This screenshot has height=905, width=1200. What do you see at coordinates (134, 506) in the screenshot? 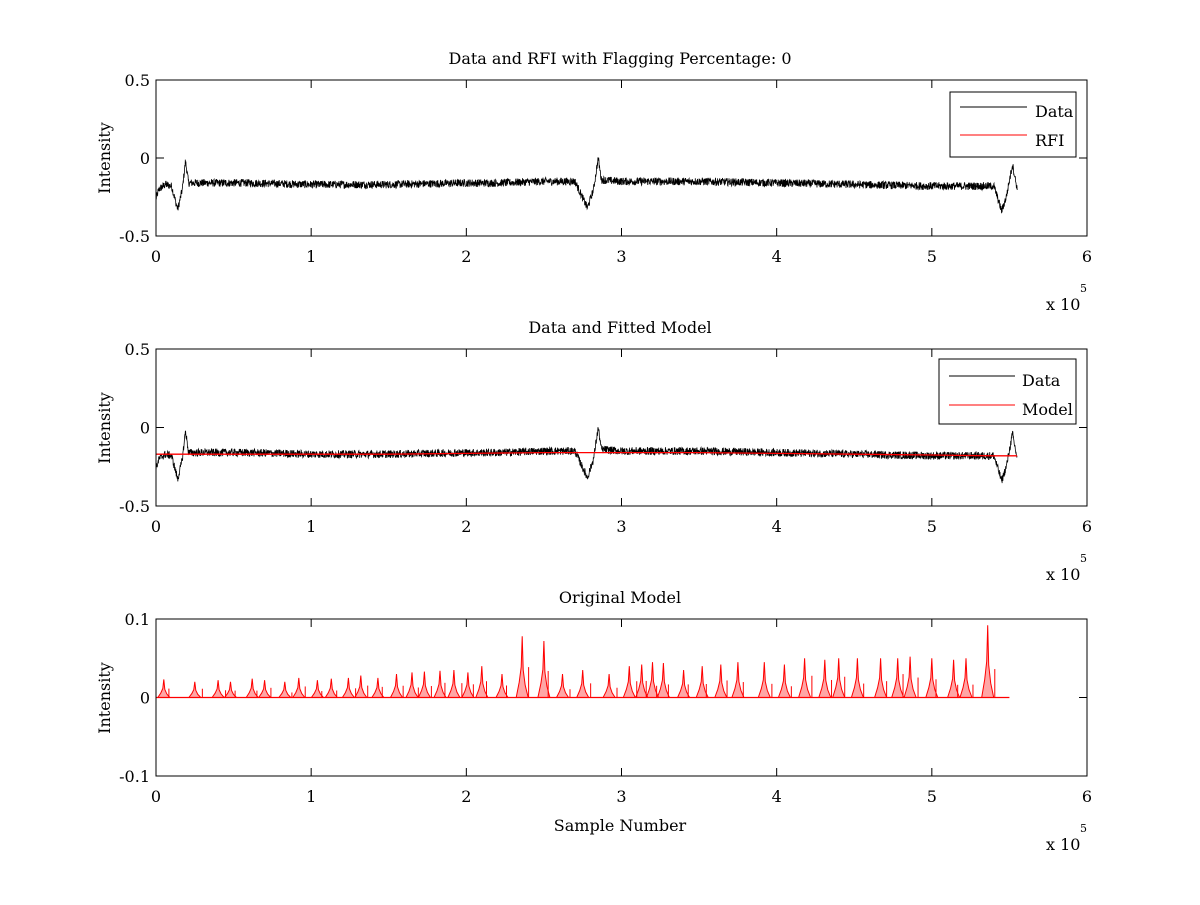
I see `y-tick-label: -0.5` at bounding box center [134, 506].